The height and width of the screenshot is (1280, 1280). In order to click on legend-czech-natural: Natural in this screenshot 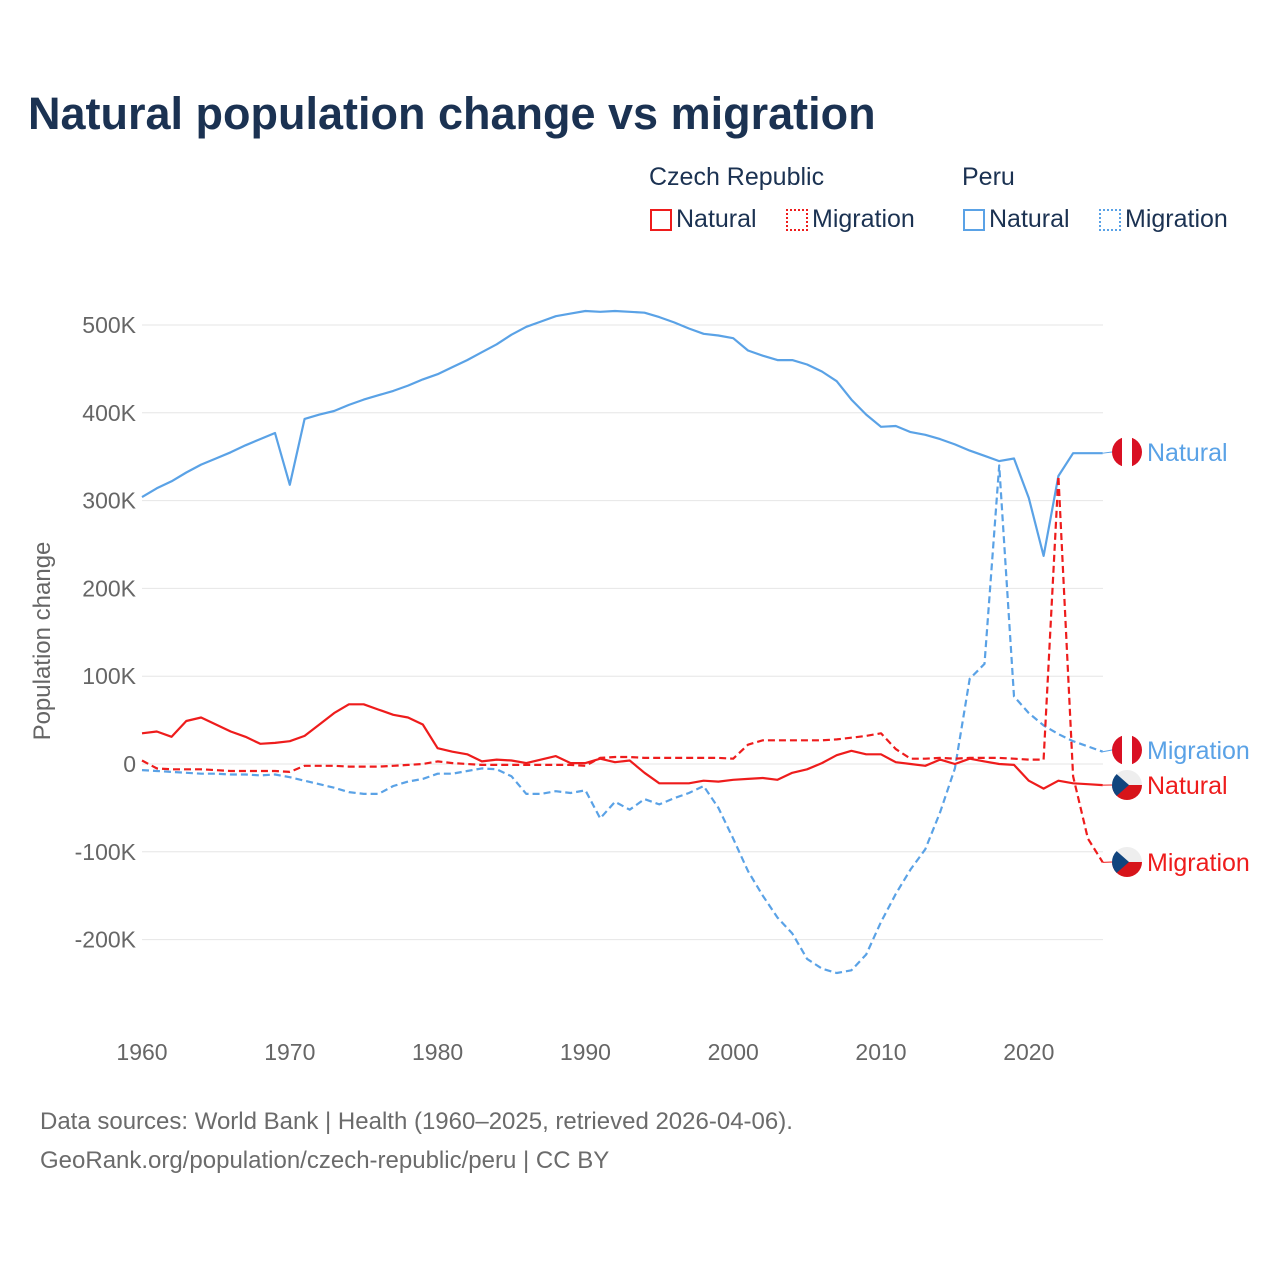, I will do `click(703, 219)`.